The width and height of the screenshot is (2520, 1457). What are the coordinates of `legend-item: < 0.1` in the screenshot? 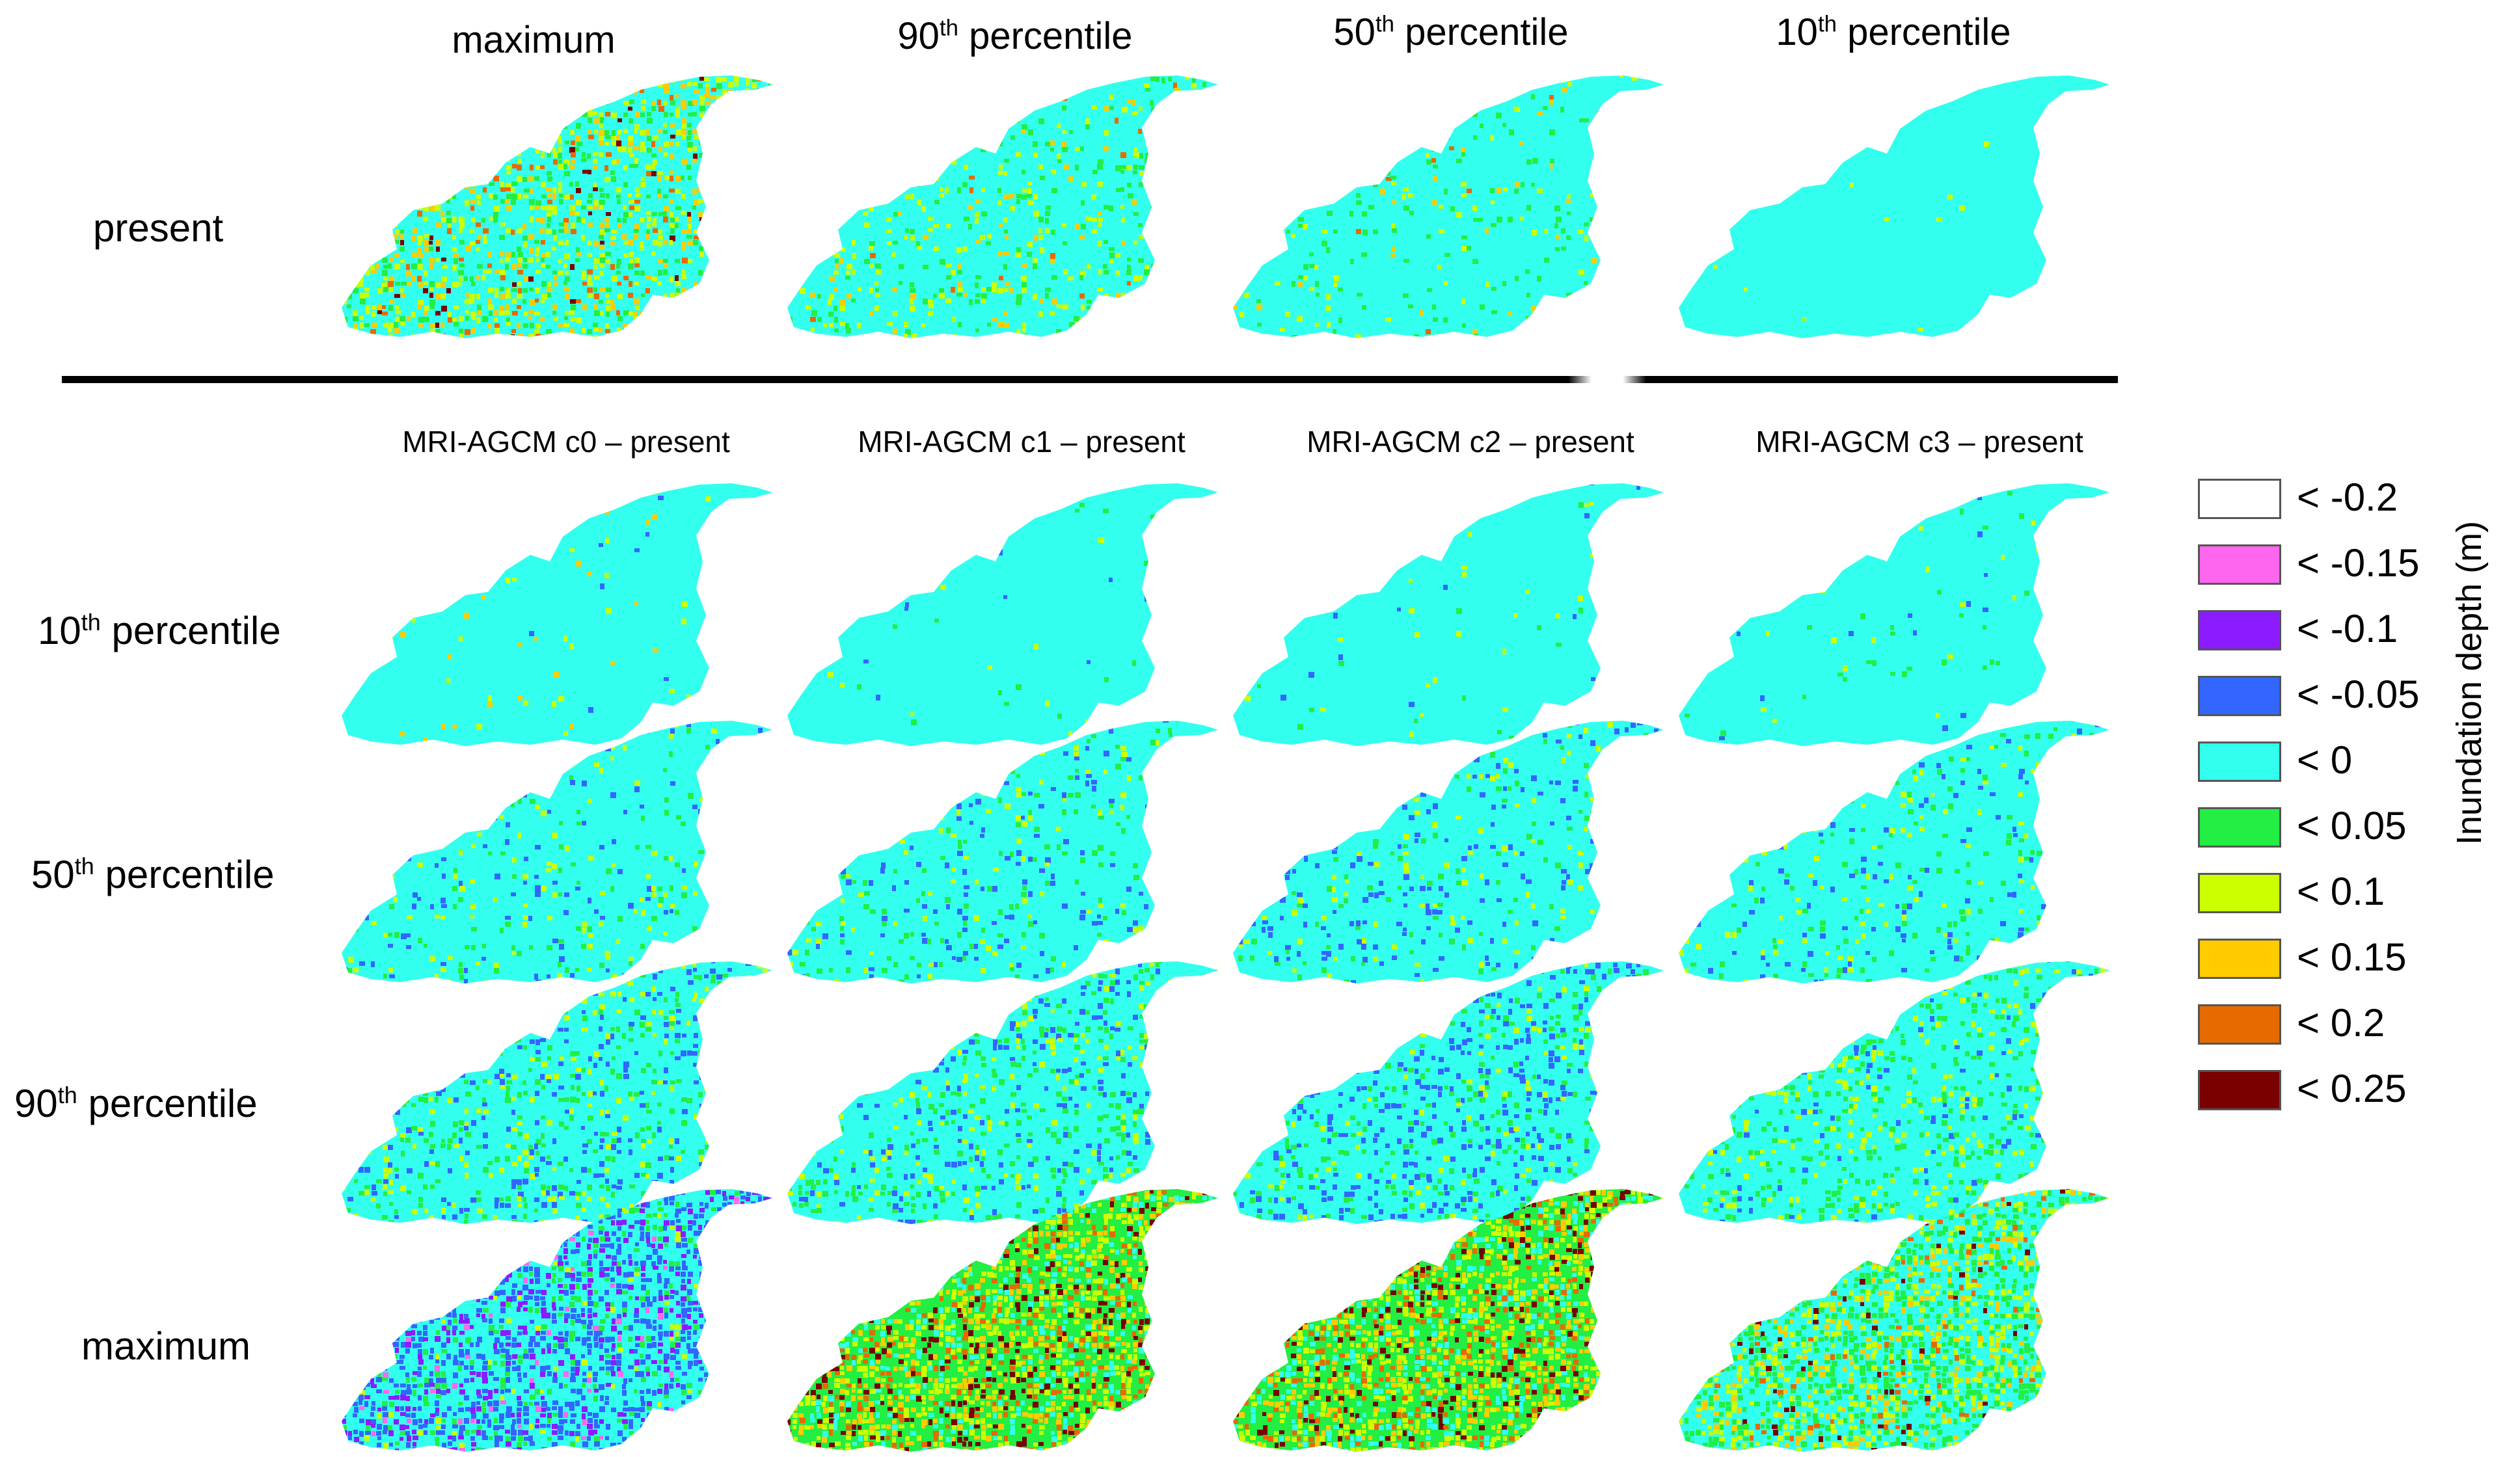 It's located at (2328, 895).